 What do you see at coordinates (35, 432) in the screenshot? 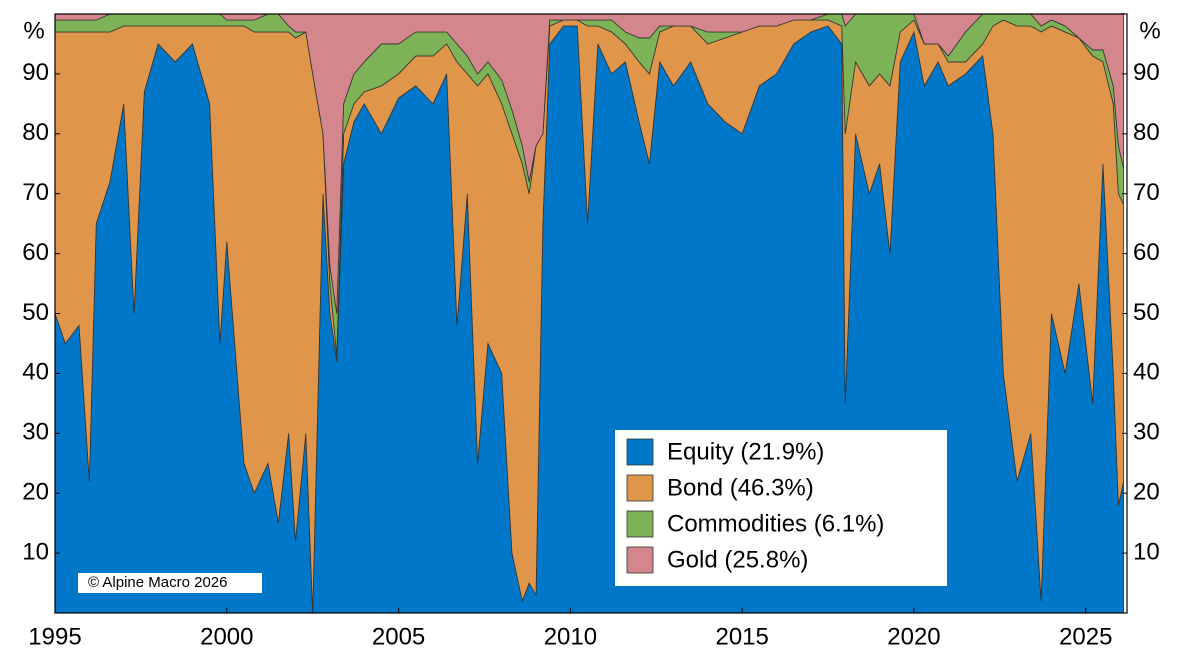
I see `y-tick-label: 30` at bounding box center [35, 432].